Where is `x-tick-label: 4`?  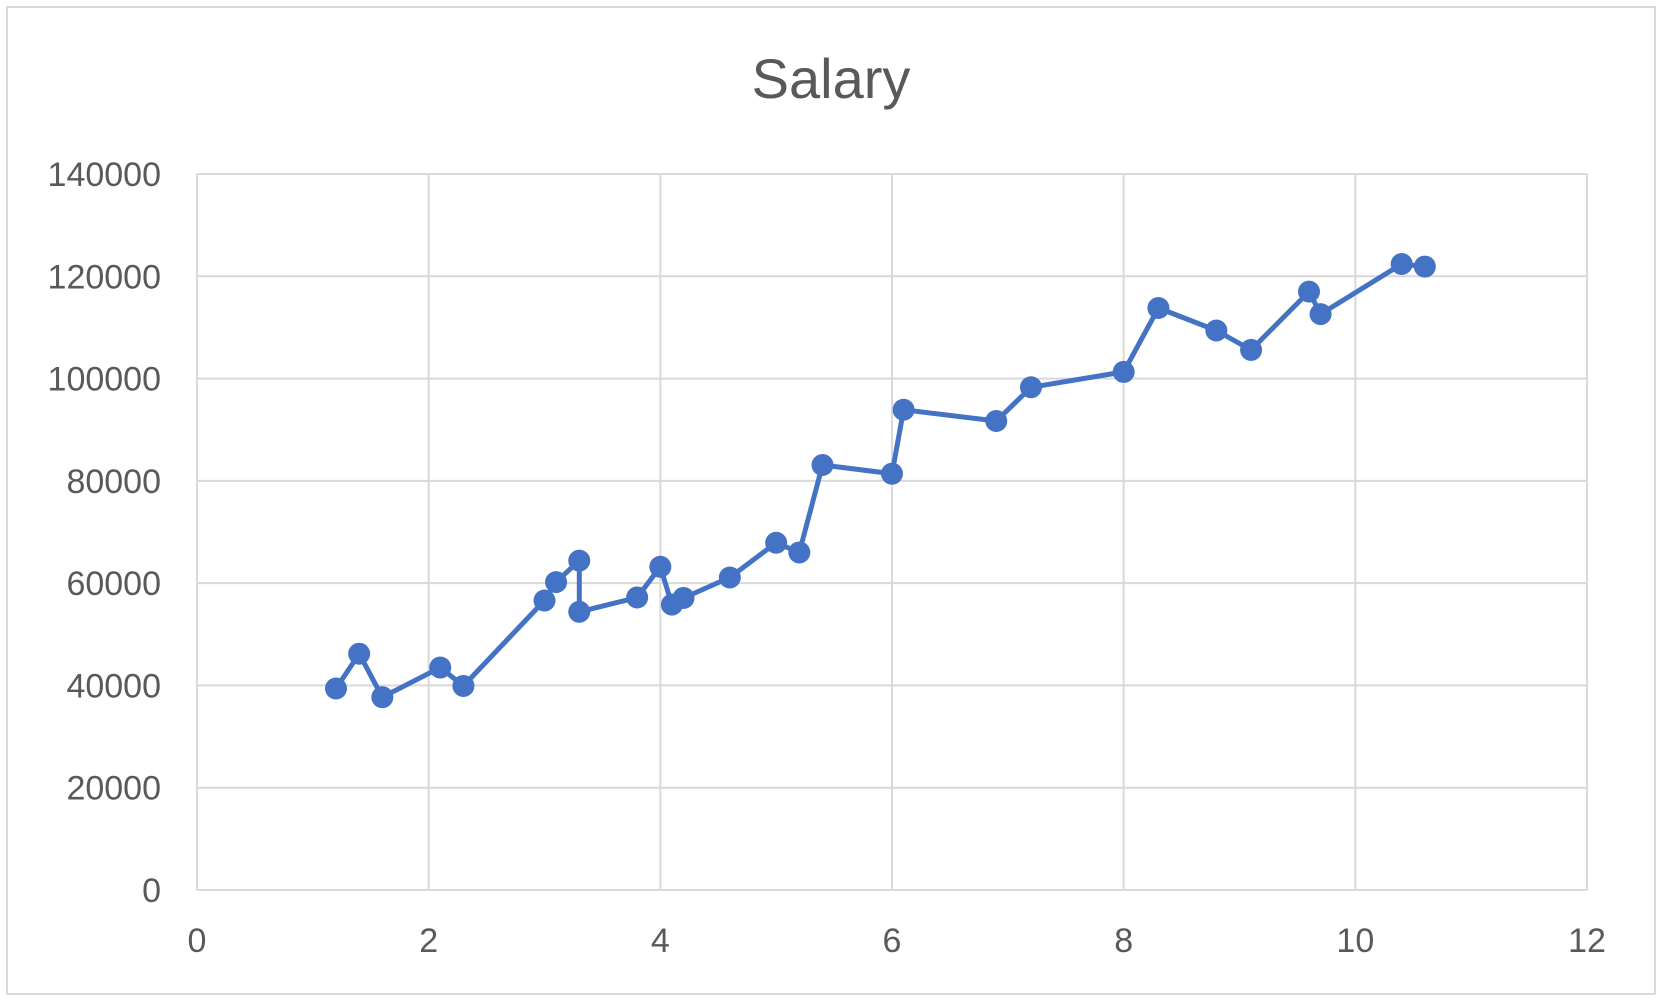
x-tick-label: 4 is located at coordinates (660, 941).